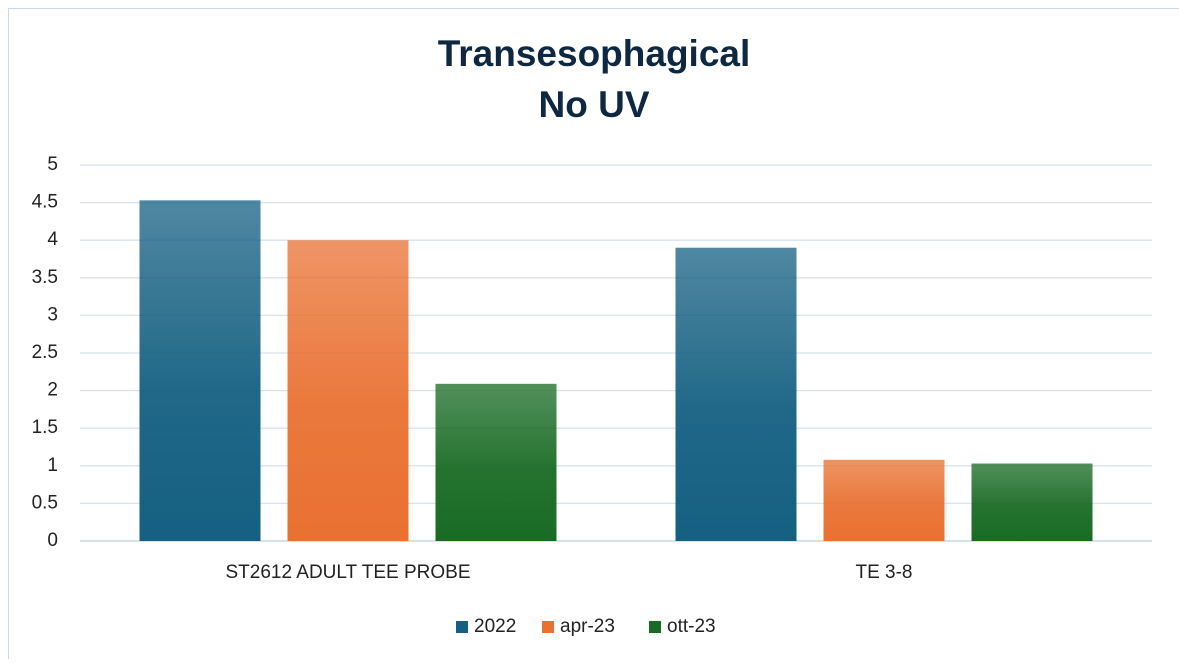 The height and width of the screenshot is (664, 1179). What do you see at coordinates (52, 164) in the screenshot?
I see `y-tick-label: 5` at bounding box center [52, 164].